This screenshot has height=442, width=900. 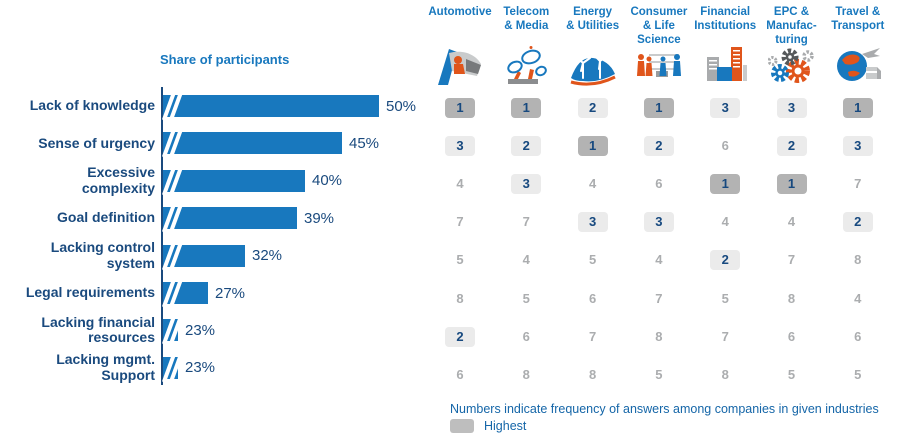 I want to click on highest-swatch, so click(x=462, y=426).